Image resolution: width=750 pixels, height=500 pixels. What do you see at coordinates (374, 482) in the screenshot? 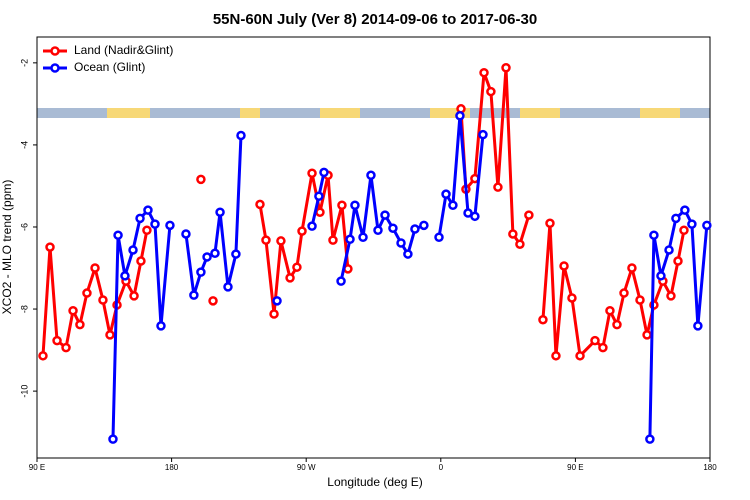
I see `x-axis-label: Longitude (deg E)` at bounding box center [374, 482].